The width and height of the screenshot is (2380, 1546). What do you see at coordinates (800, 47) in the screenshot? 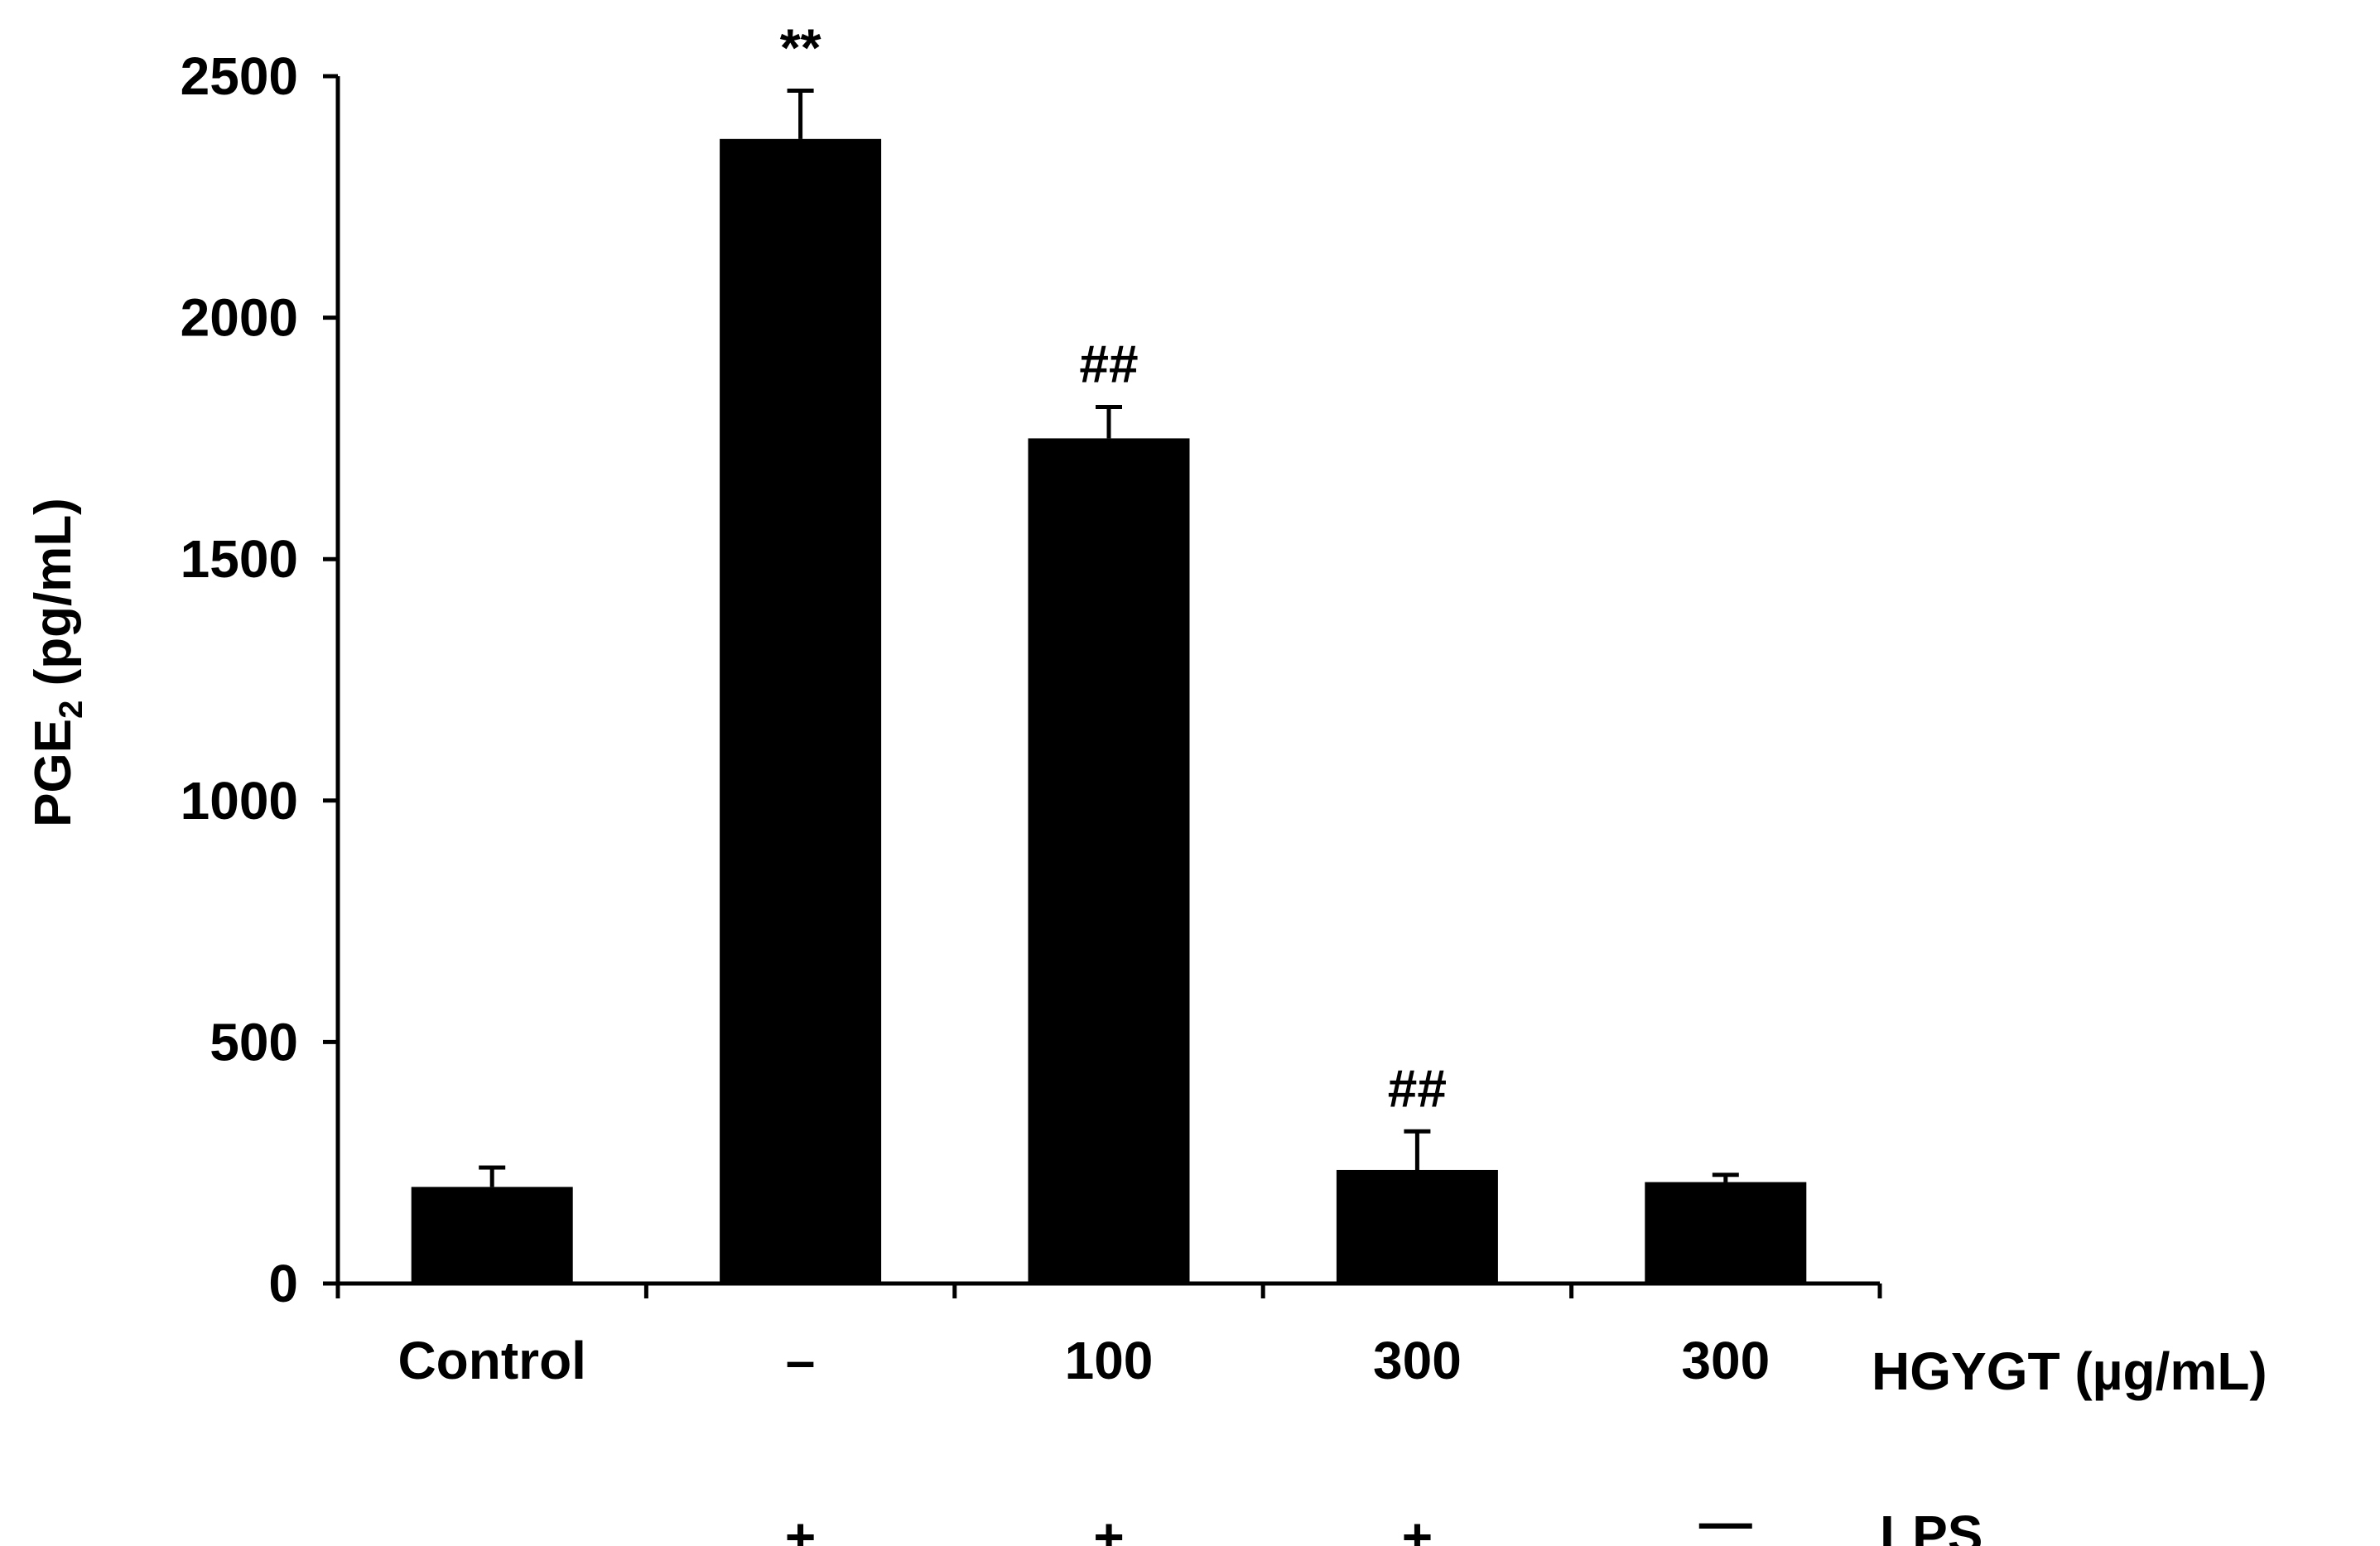
I see `significance-annotation: **` at bounding box center [800, 47].